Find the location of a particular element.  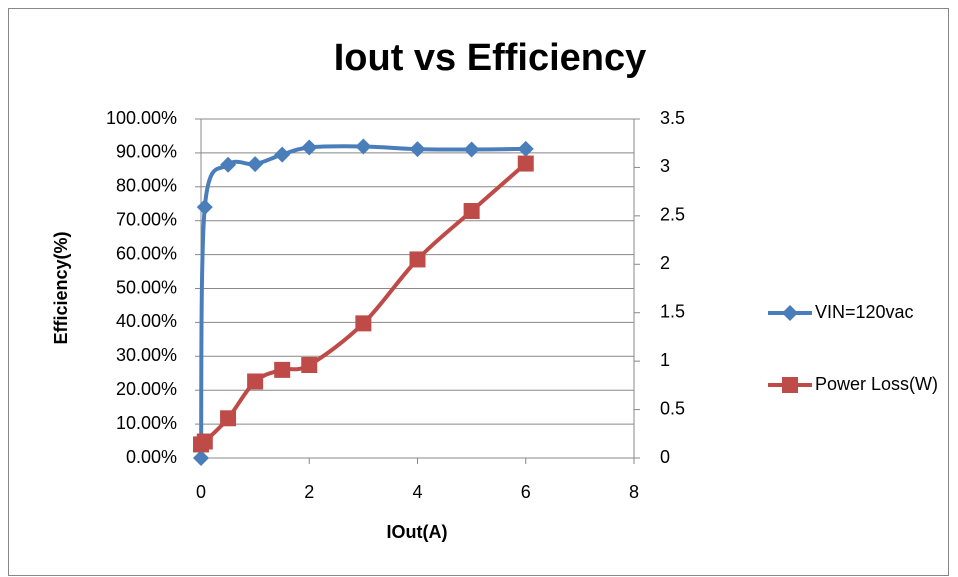

y-tick-label: 0.00% is located at coordinates (151, 457).